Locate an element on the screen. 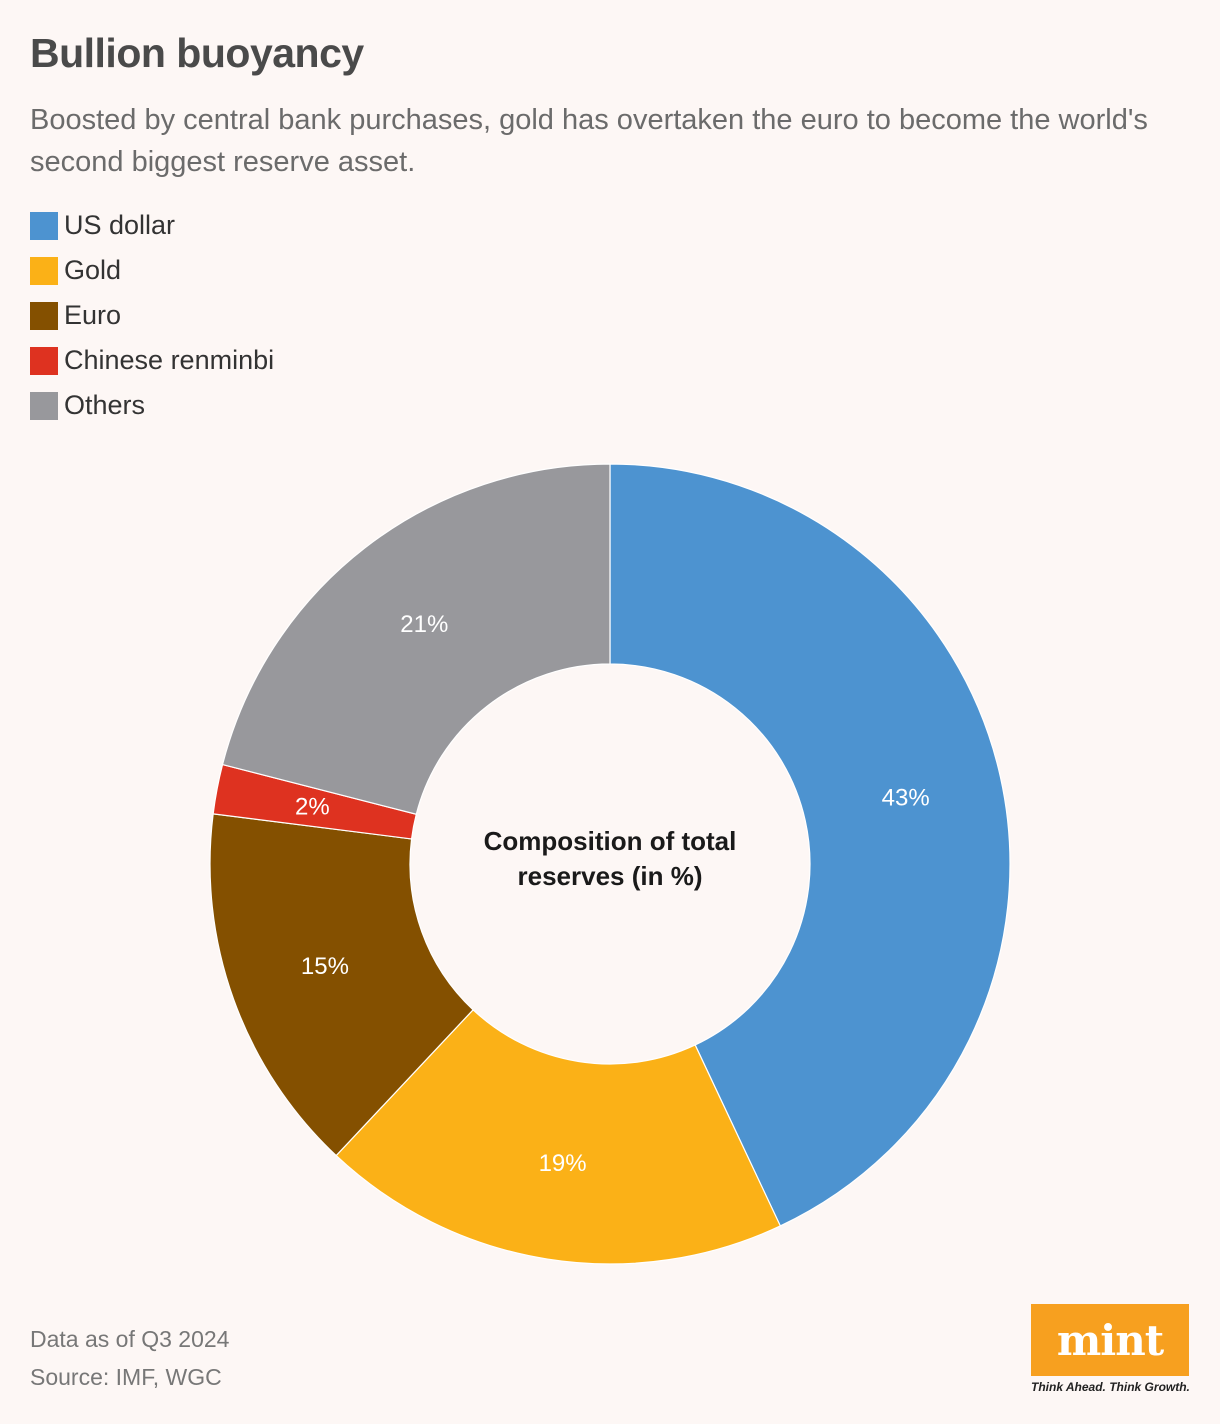 This screenshot has height=1424, width=1220. mint-logo: mint is located at coordinates (1110, 1340).